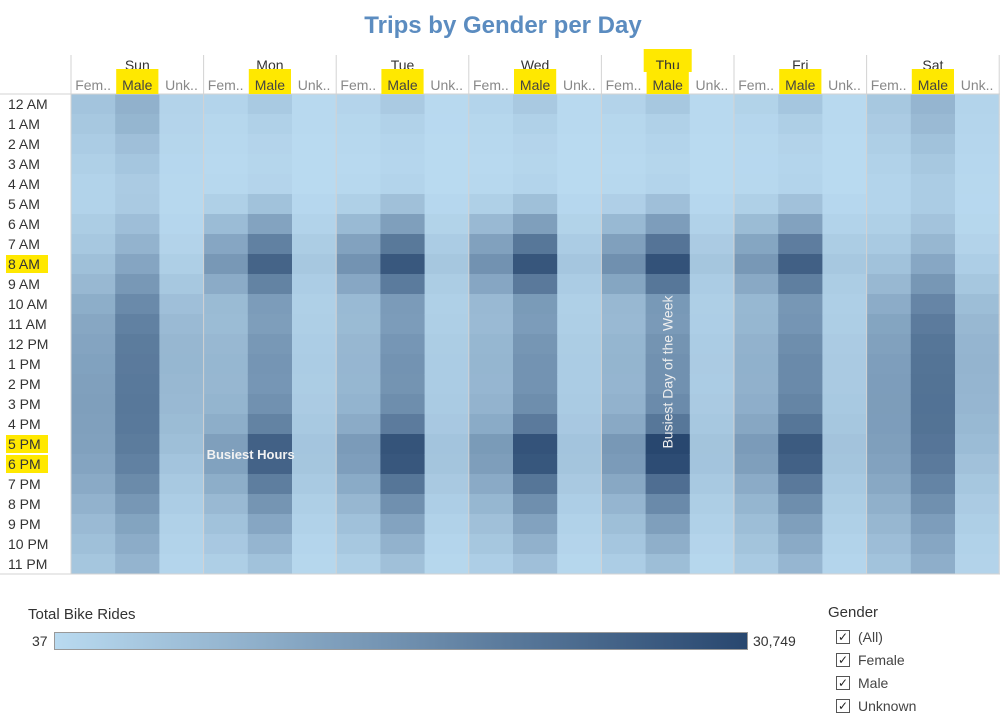 This screenshot has height=723, width=1006. Describe the element at coordinates (82, 614) in the screenshot. I see `legend-title: Total Bike Rides` at that location.